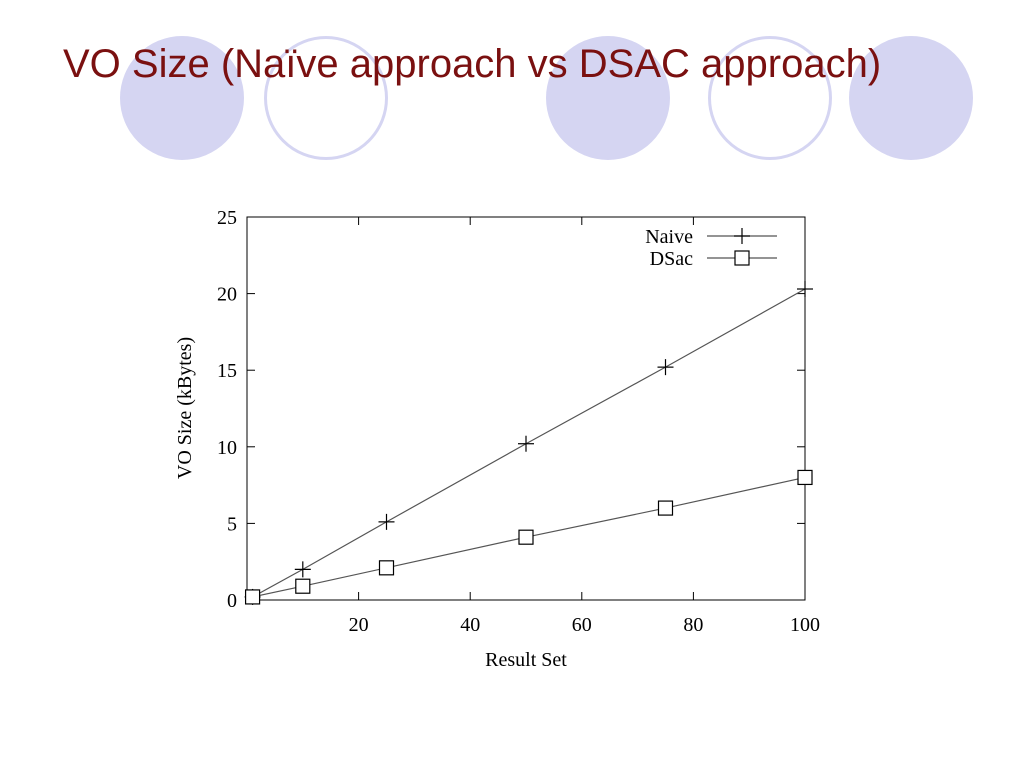 The height and width of the screenshot is (768, 1024). Describe the element at coordinates (227, 218) in the screenshot. I see `y-tick-label: 25` at that location.